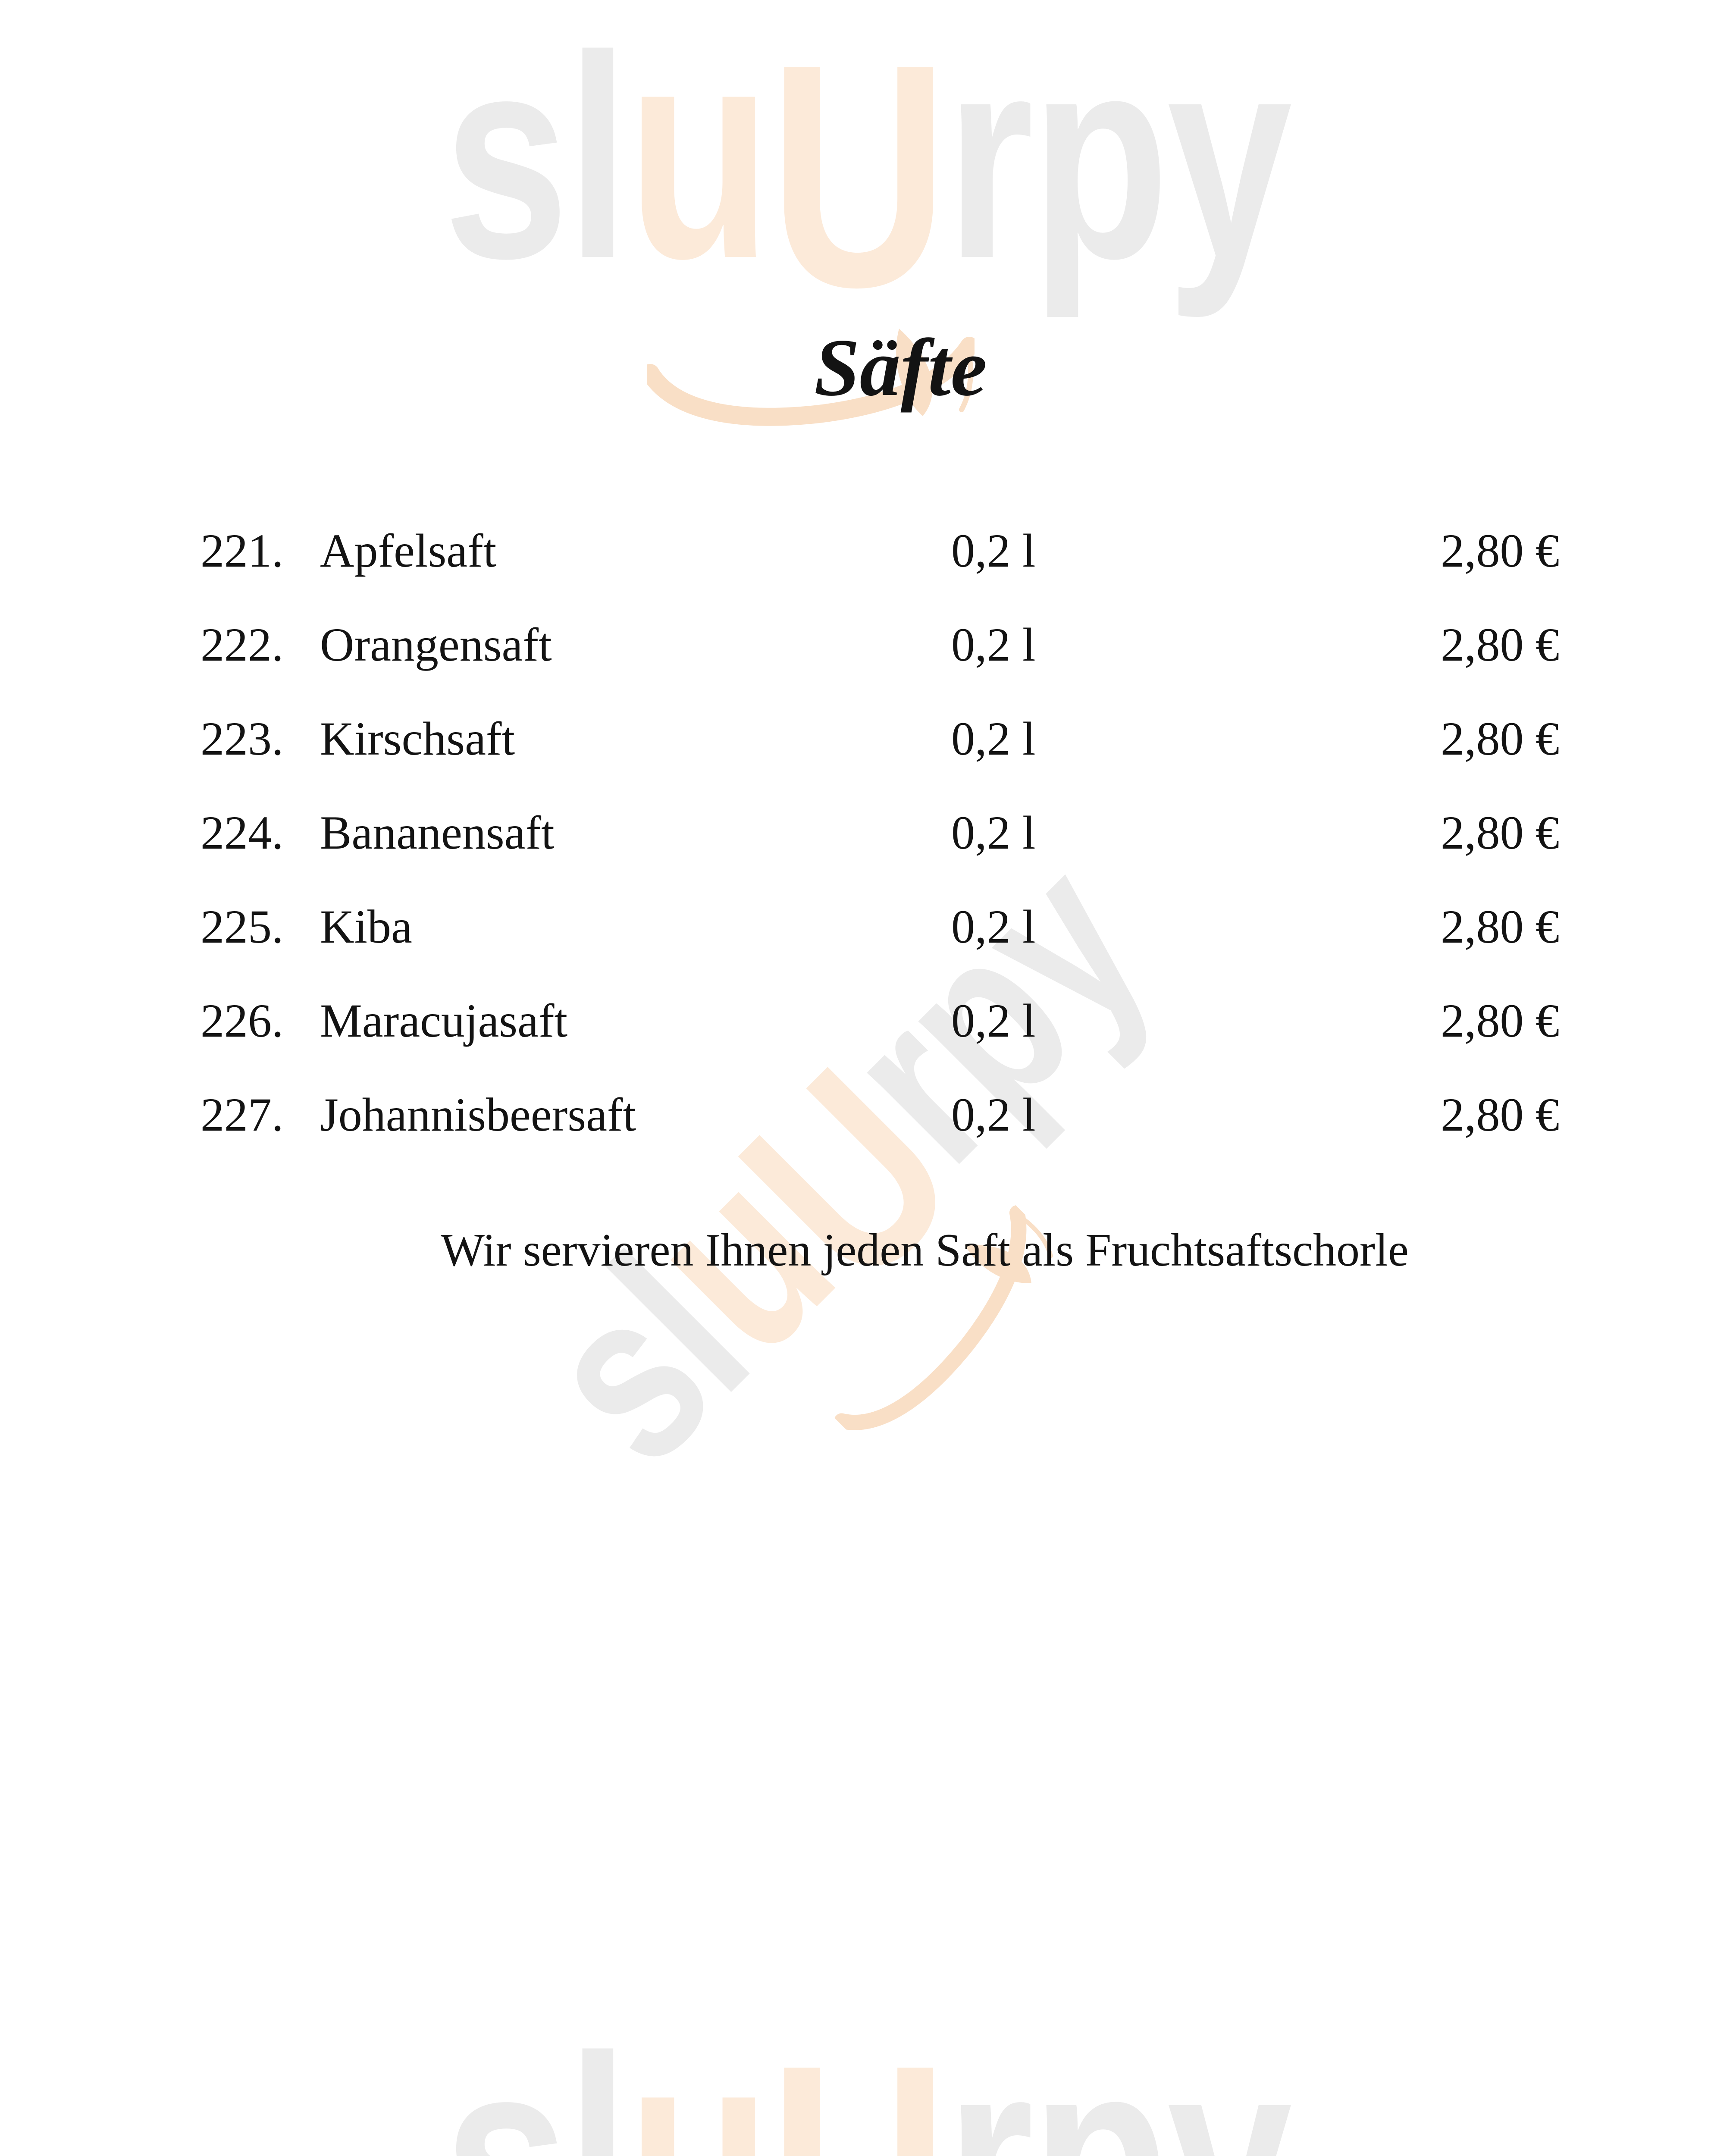  Describe the element at coordinates (866, 644) in the screenshot. I see `menu-item-row: 222. Orangensaft 0,2 l 2,80 €` at that location.